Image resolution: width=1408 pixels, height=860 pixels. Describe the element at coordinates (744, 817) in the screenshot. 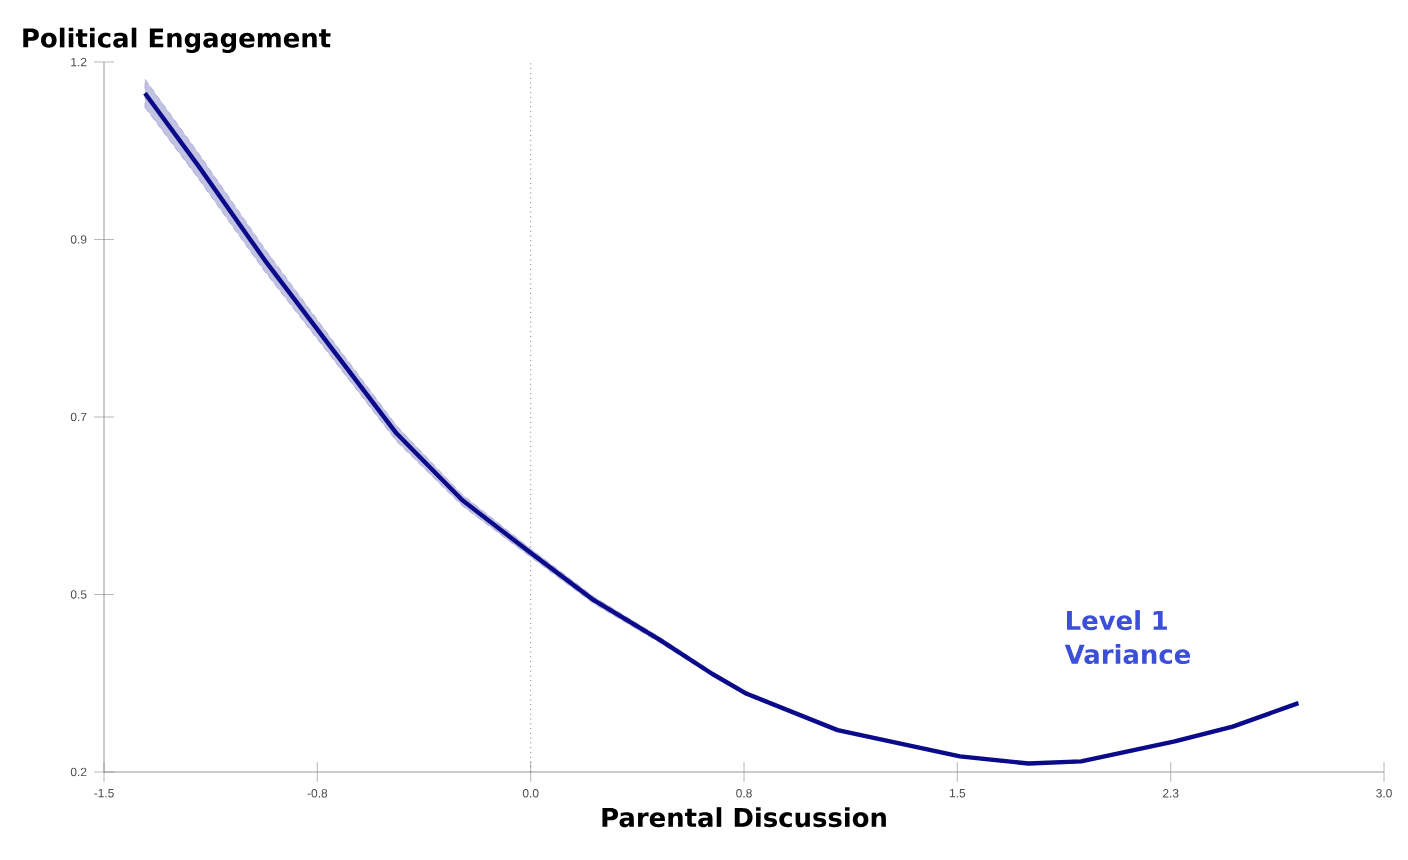

I see `x-axis-title: Parental Discussion` at that location.